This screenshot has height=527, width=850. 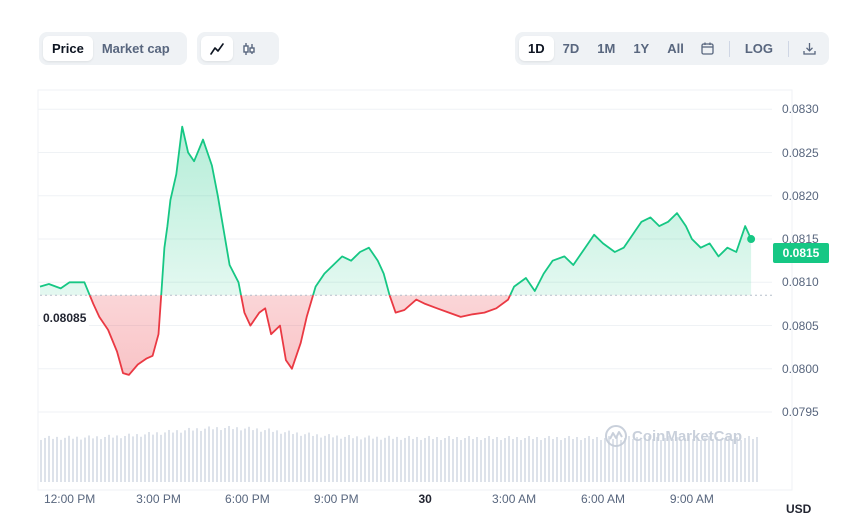 I want to click on range-1y-tab: 1Y, so click(x=641, y=48).